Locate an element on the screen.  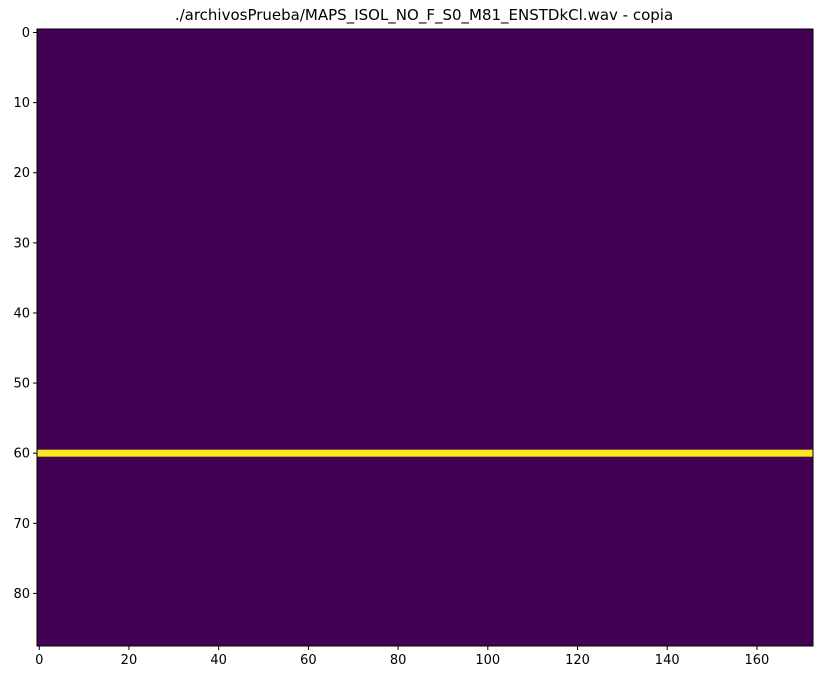
x-tick-label: 160 is located at coordinates (757, 660).